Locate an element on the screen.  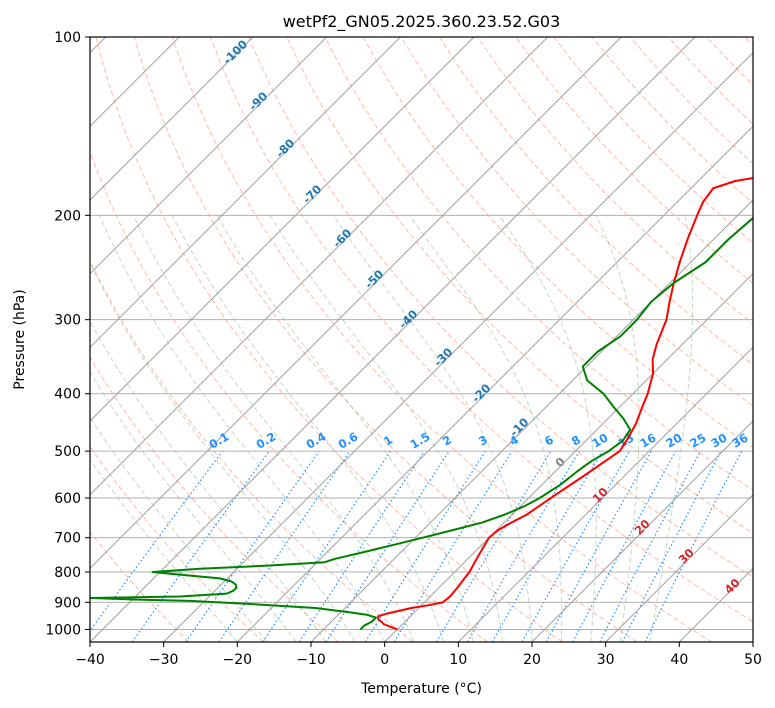
x-tick-label: 0 is located at coordinates (384, 660).